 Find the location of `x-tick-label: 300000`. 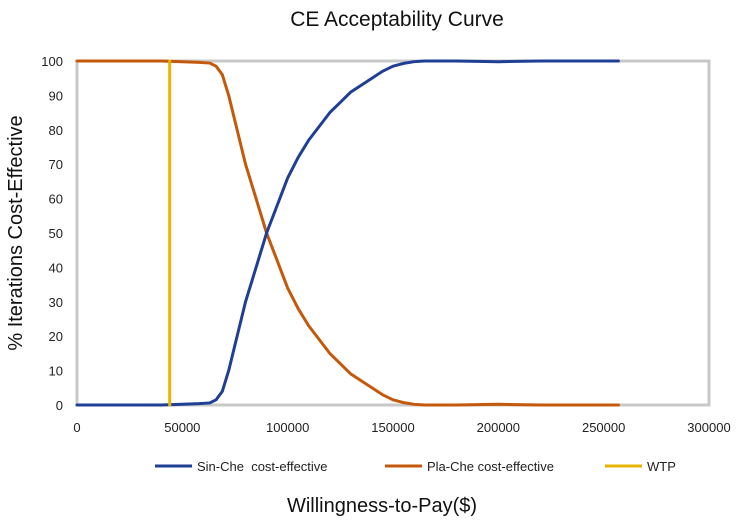

x-tick-label: 300000 is located at coordinates (708, 427).